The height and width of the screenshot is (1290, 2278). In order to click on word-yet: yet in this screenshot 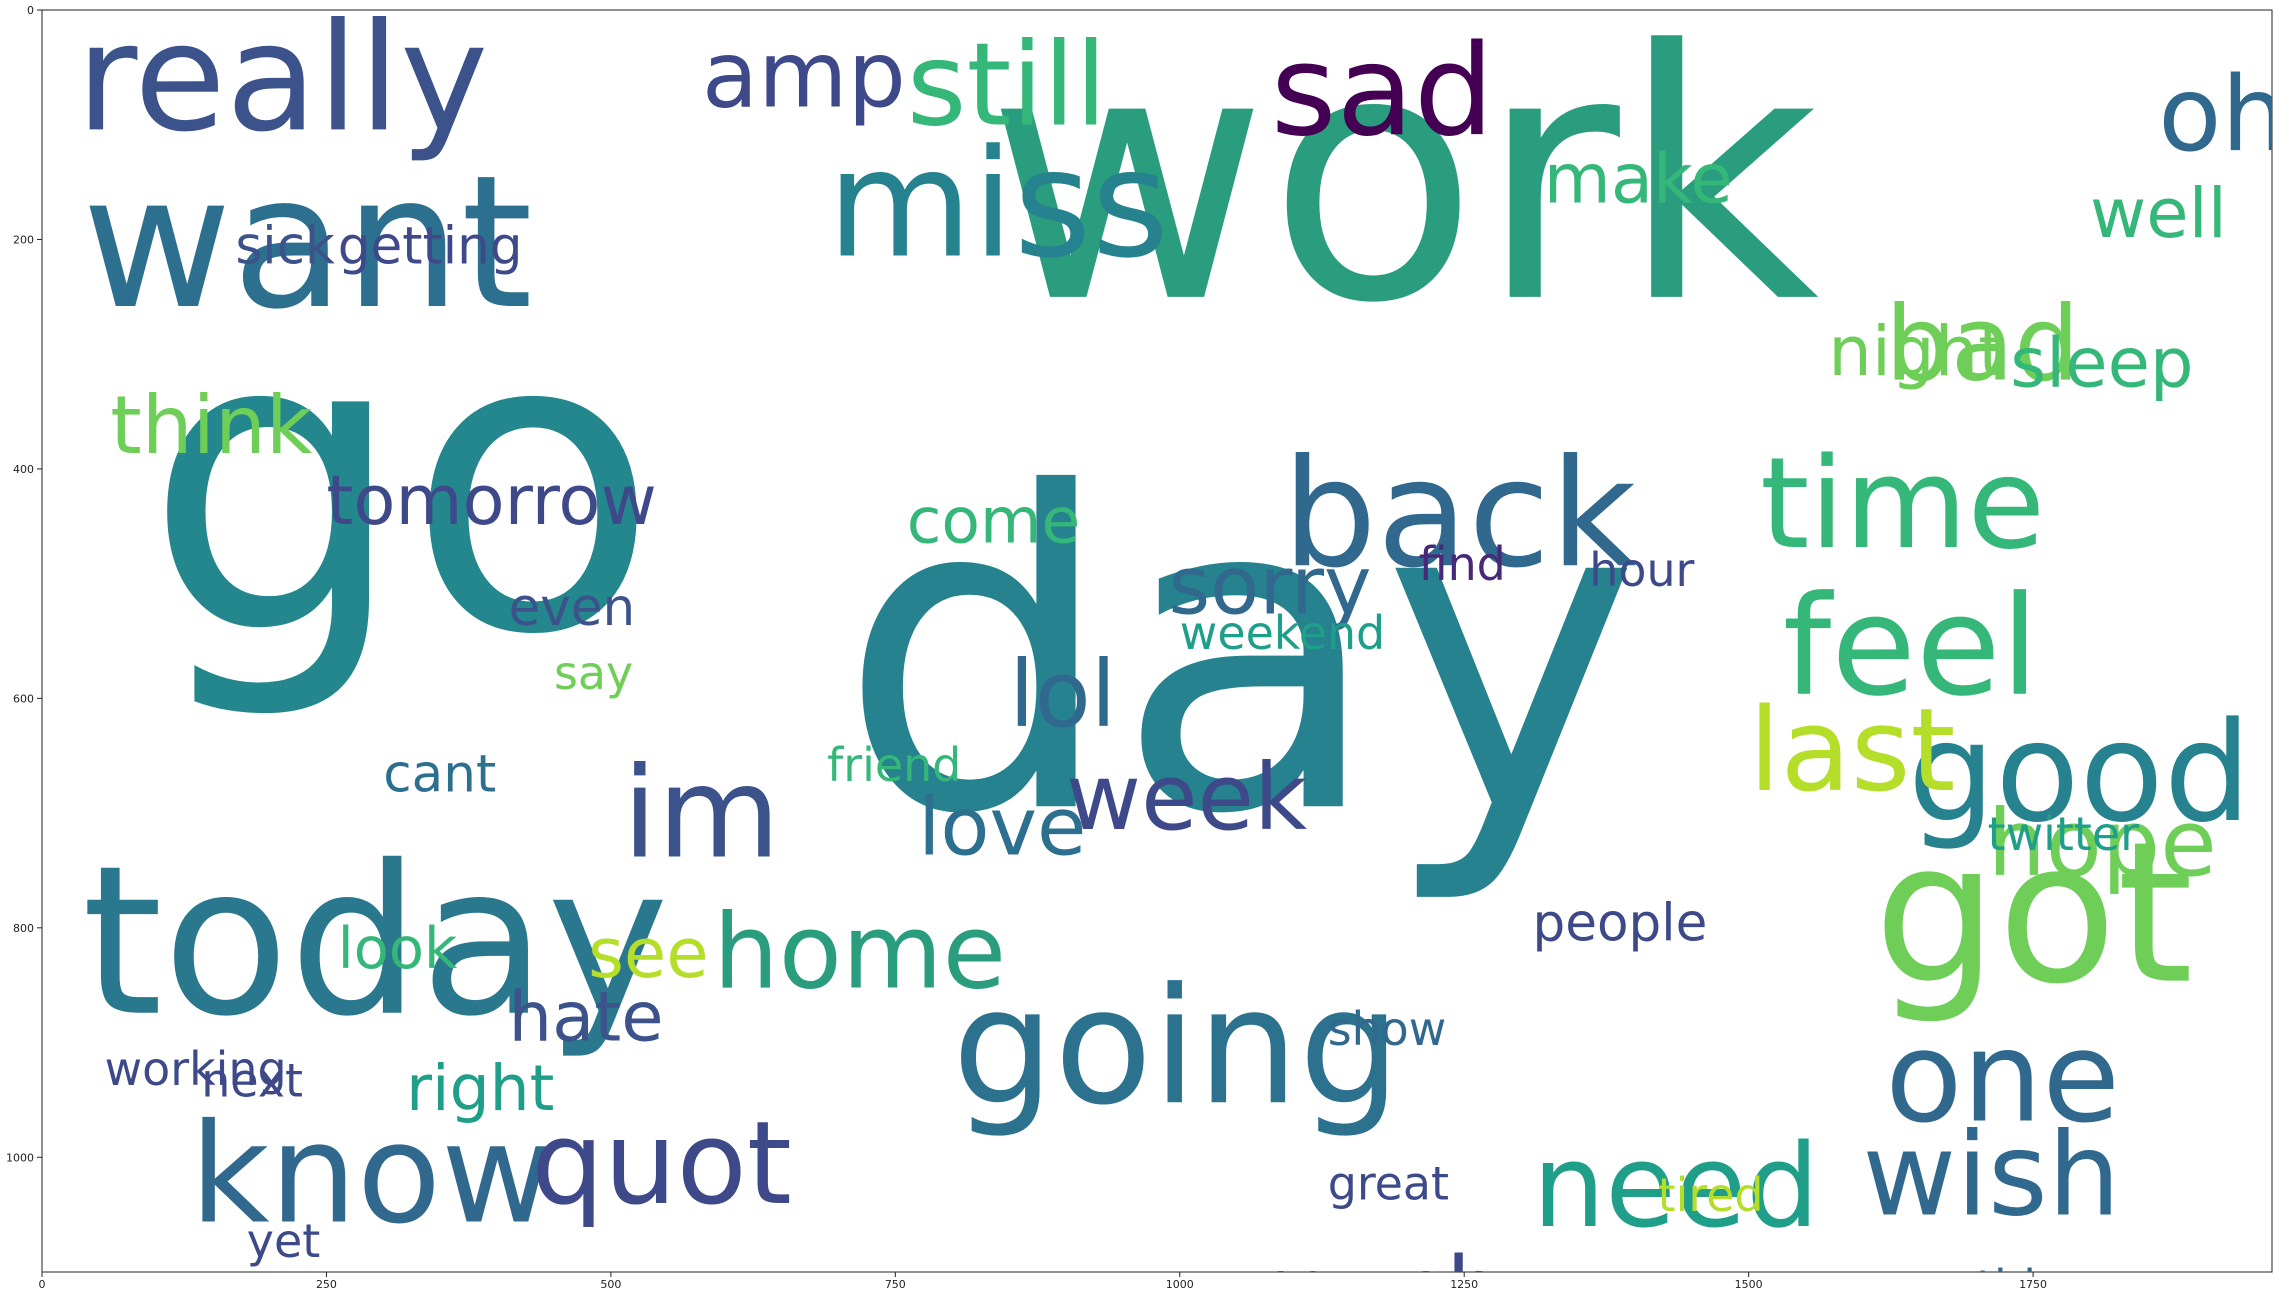, I will do `click(283, 1241)`.